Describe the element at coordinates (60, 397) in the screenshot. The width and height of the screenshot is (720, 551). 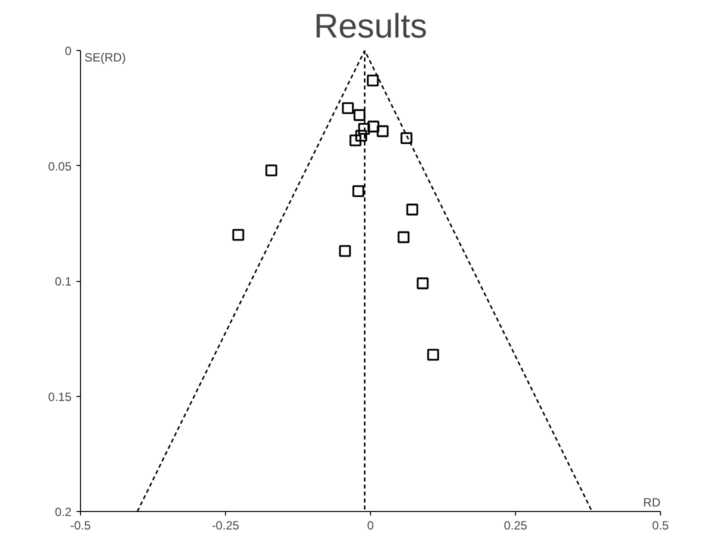
I see `y-tick-label: 0.15` at that location.